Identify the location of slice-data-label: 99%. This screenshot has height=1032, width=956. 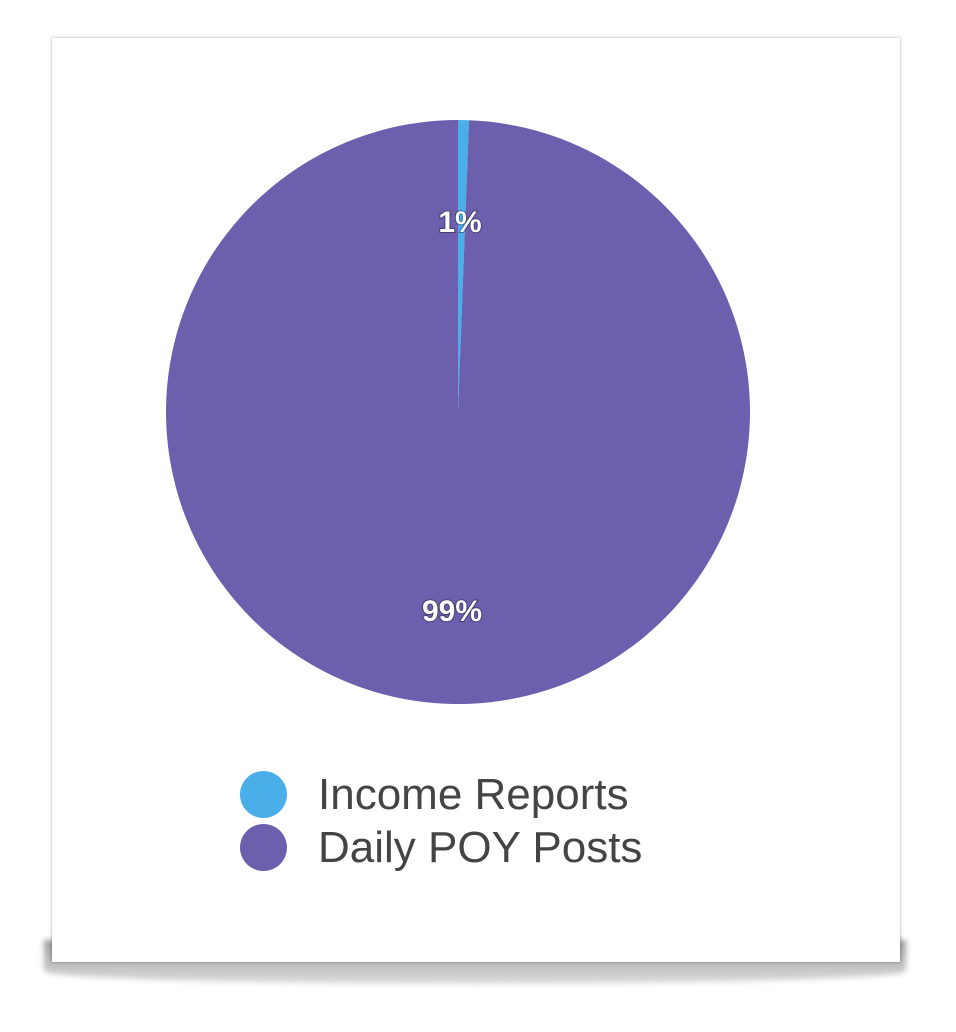
(452, 611).